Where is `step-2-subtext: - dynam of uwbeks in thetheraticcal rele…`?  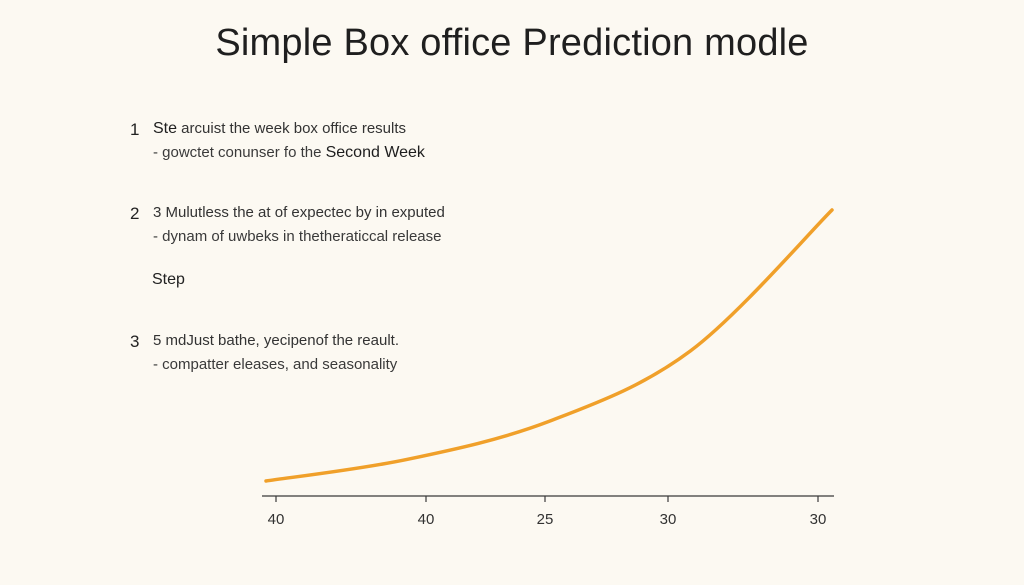
step-2-subtext: - dynam of uwbeks in thetheraticcal rele… is located at coordinates (297, 236).